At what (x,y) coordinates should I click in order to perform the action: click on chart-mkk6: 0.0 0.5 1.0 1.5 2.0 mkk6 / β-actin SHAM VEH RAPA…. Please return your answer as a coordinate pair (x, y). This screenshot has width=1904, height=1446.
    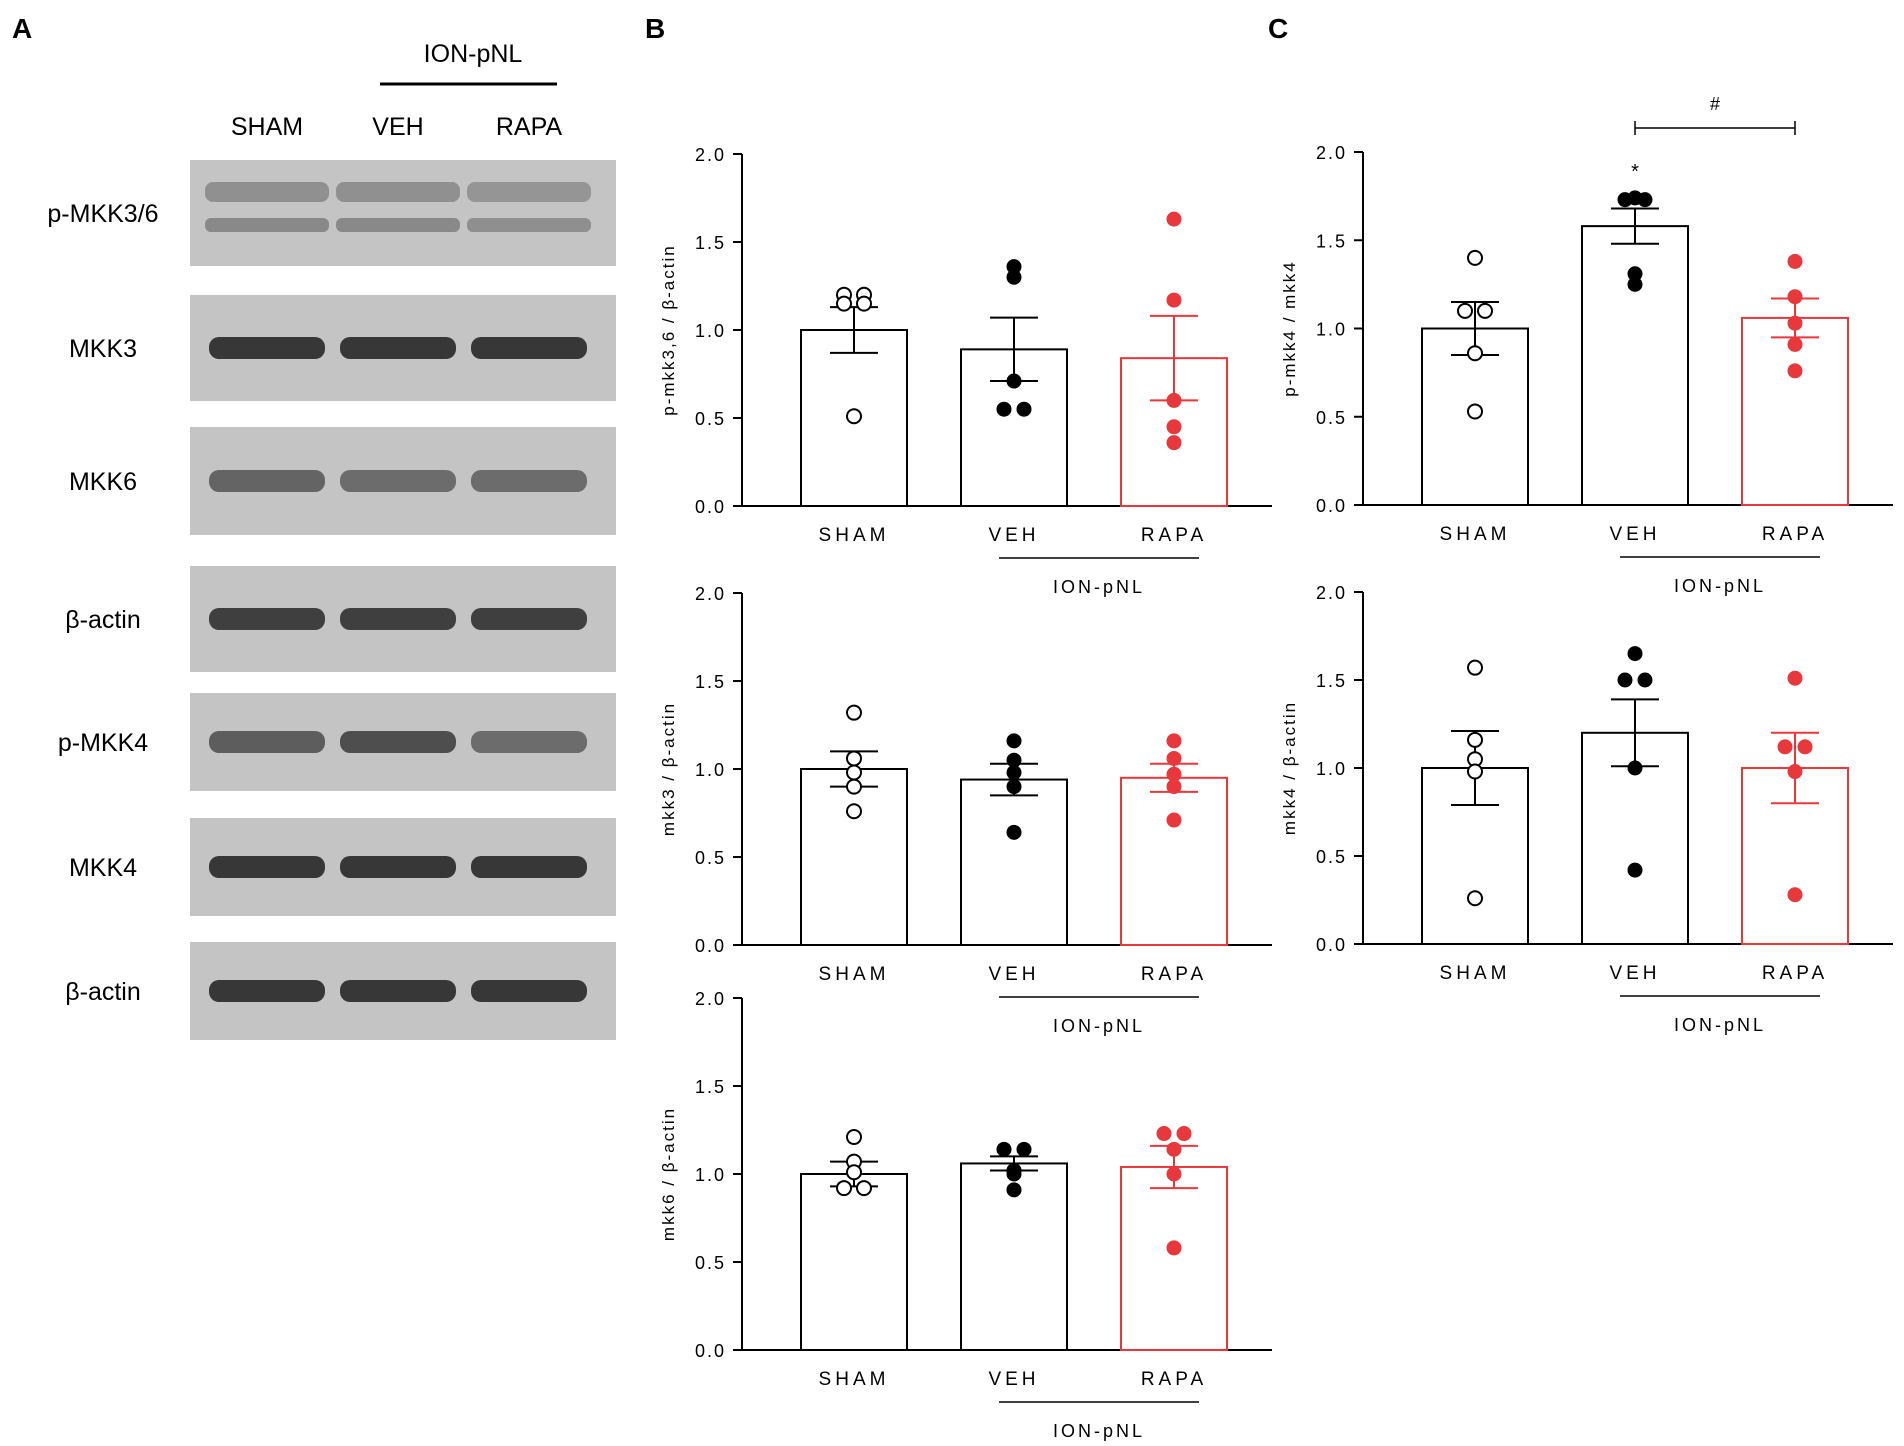
    Looking at the image, I should click on (965, 1215).